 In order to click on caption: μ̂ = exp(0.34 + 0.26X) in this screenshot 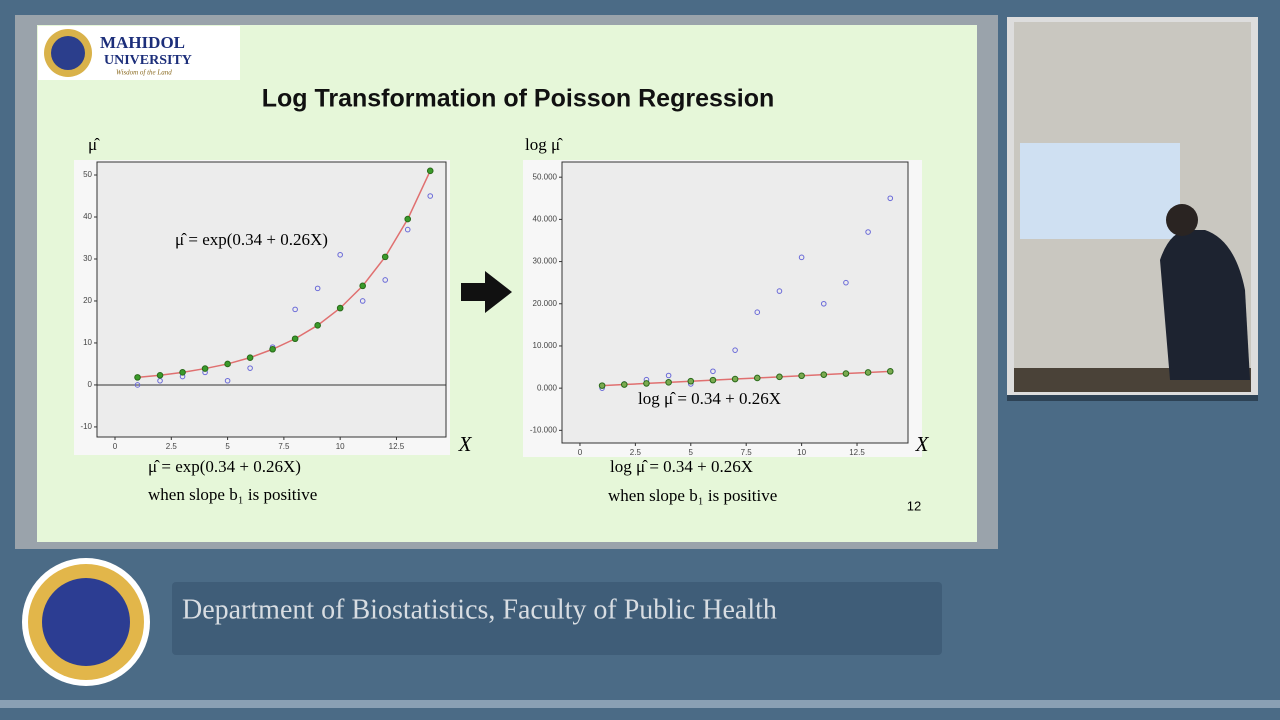, I will do `click(224, 466)`.